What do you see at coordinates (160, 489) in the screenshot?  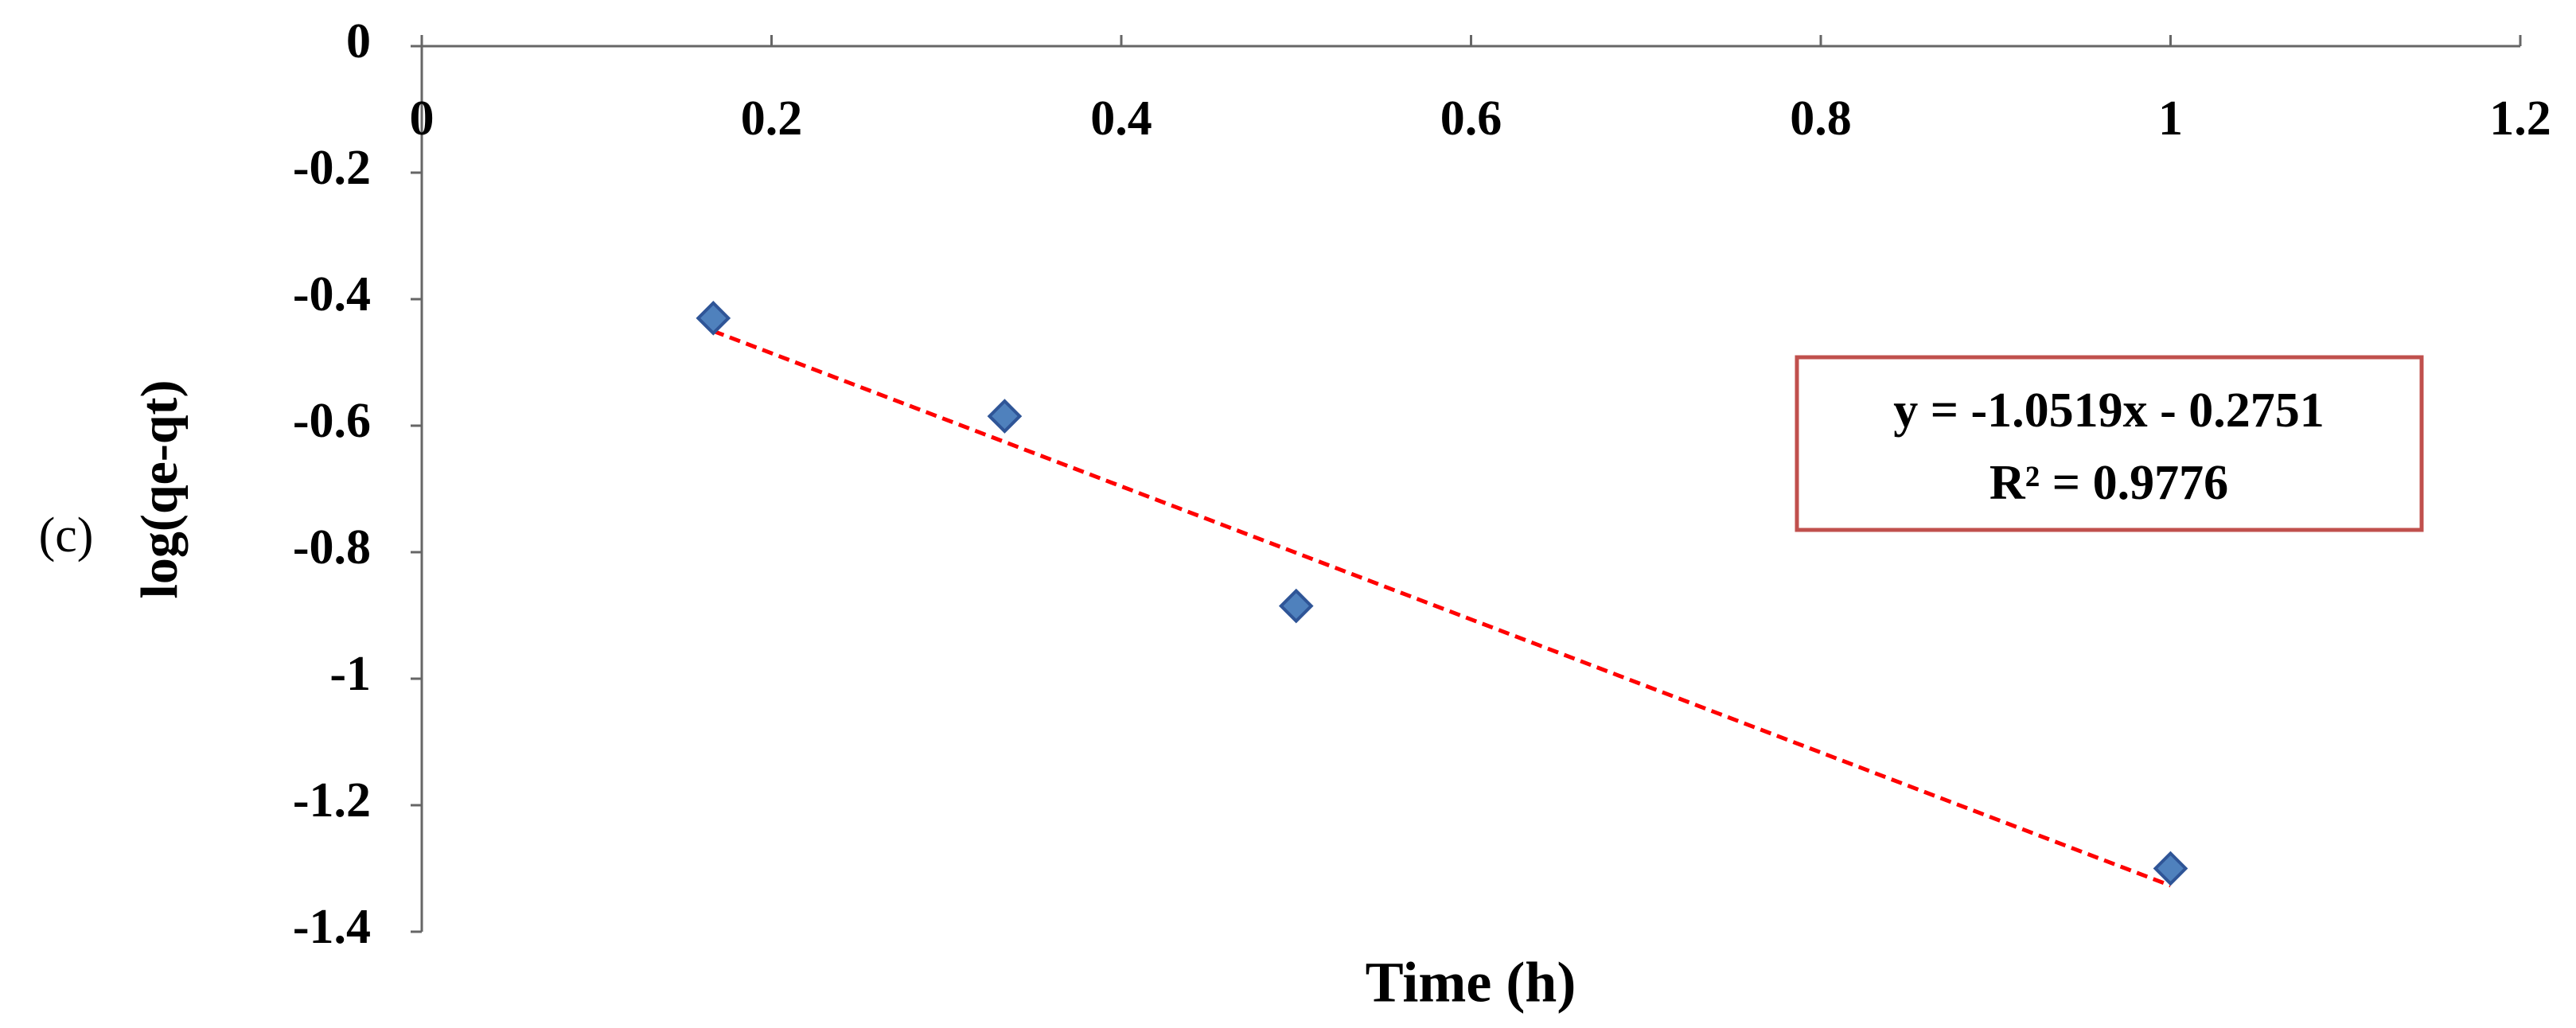 I see `y-axis-title: log(qe-qt)` at bounding box center [160, 489].